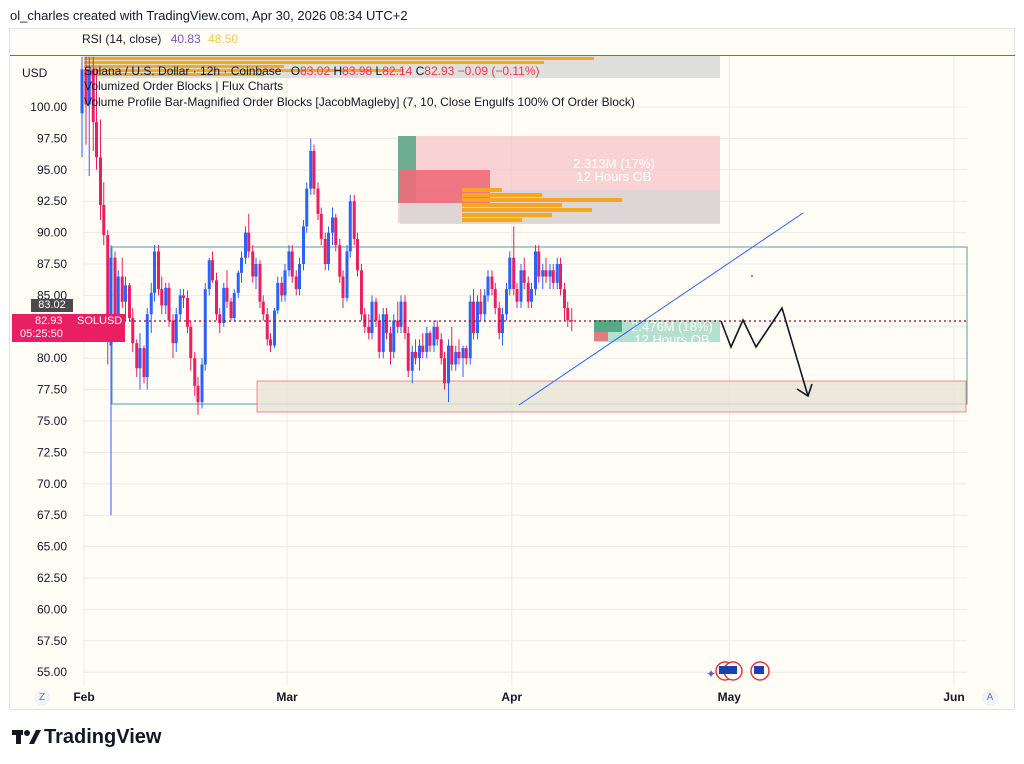 This screenshot has height=764, width=1024. What do you see at coordinates (42, 698) in the screenshot?
I see `zoom-button: Z` at bounding box center [42, 698].